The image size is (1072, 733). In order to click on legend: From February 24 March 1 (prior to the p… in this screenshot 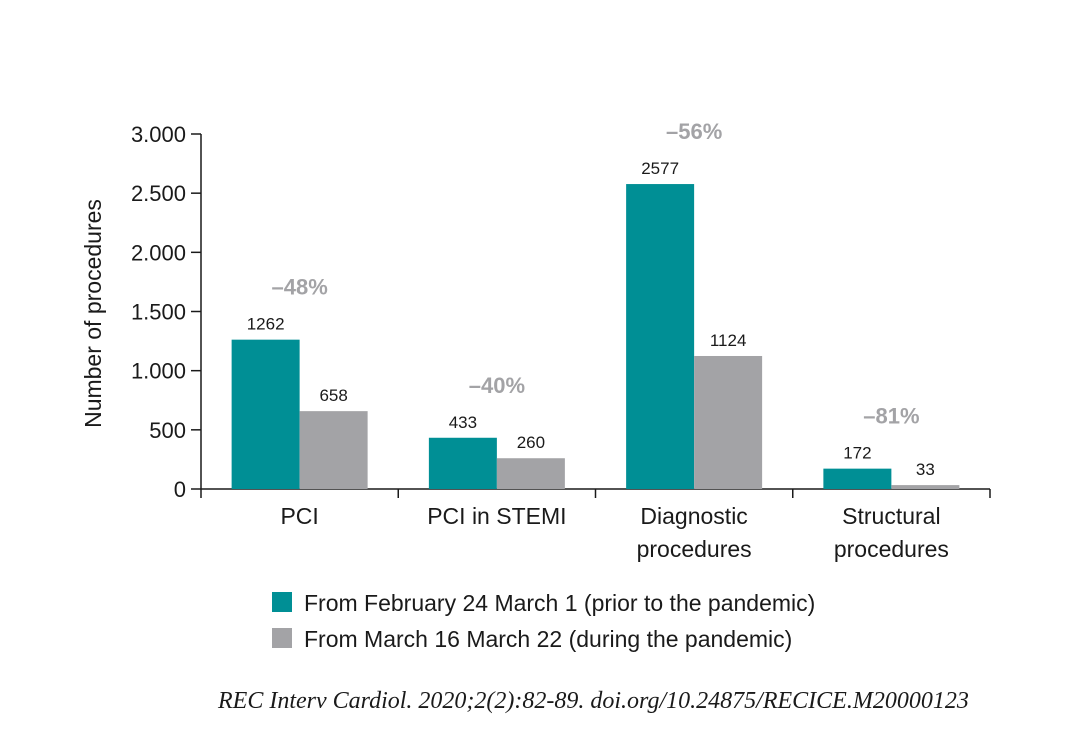, I will do `click(543, 621)`.